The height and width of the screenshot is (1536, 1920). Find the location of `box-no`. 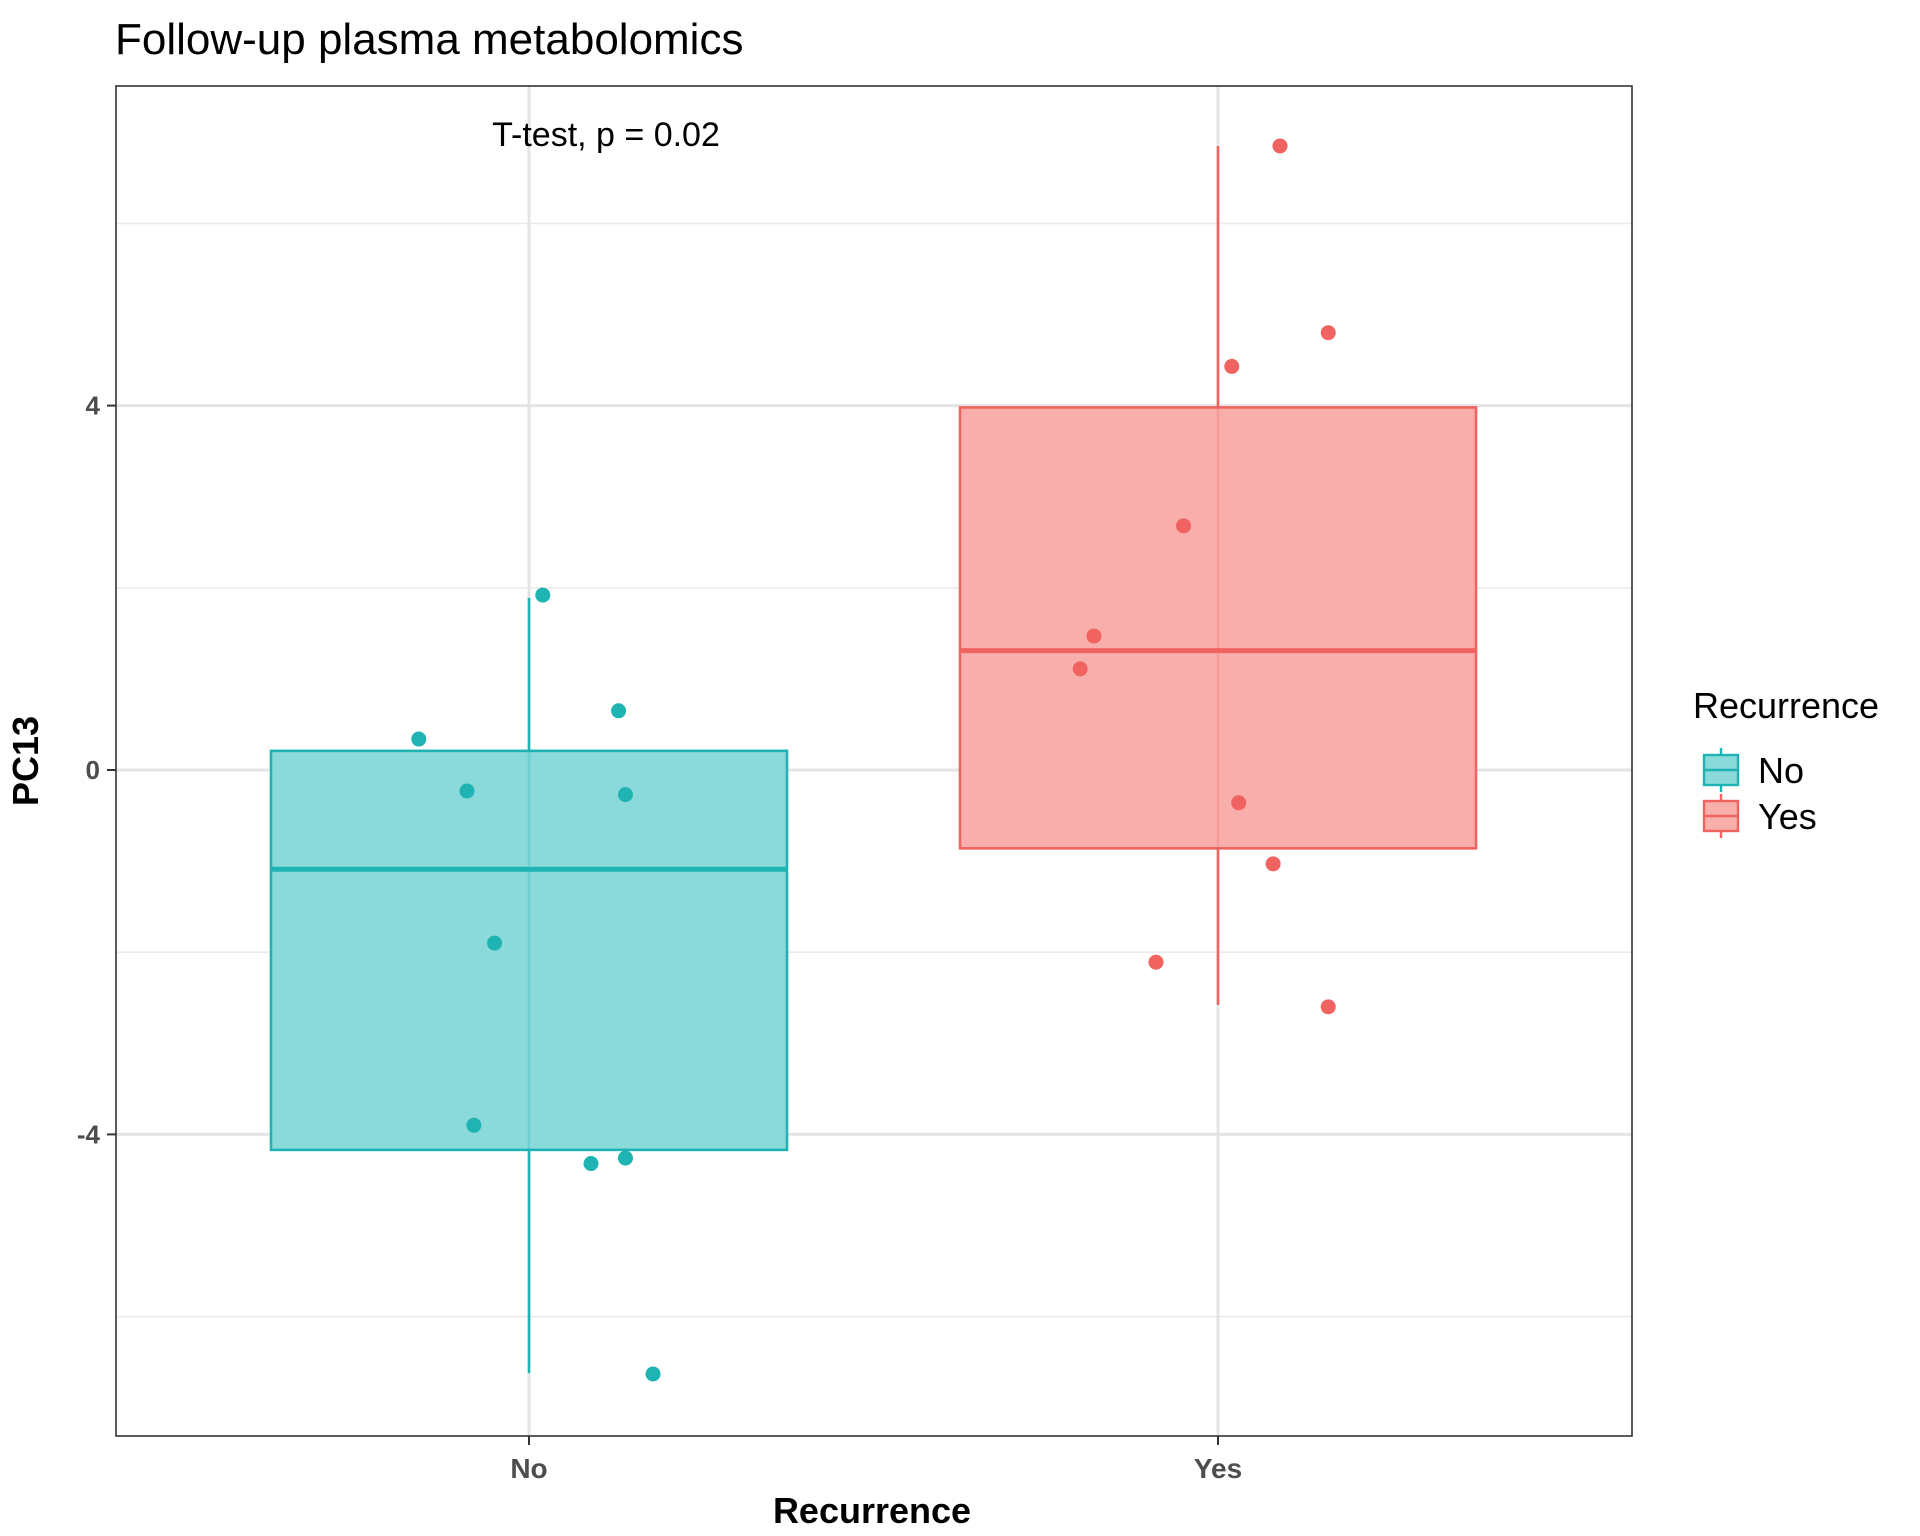

box-no is located at coordinates (529, 950).